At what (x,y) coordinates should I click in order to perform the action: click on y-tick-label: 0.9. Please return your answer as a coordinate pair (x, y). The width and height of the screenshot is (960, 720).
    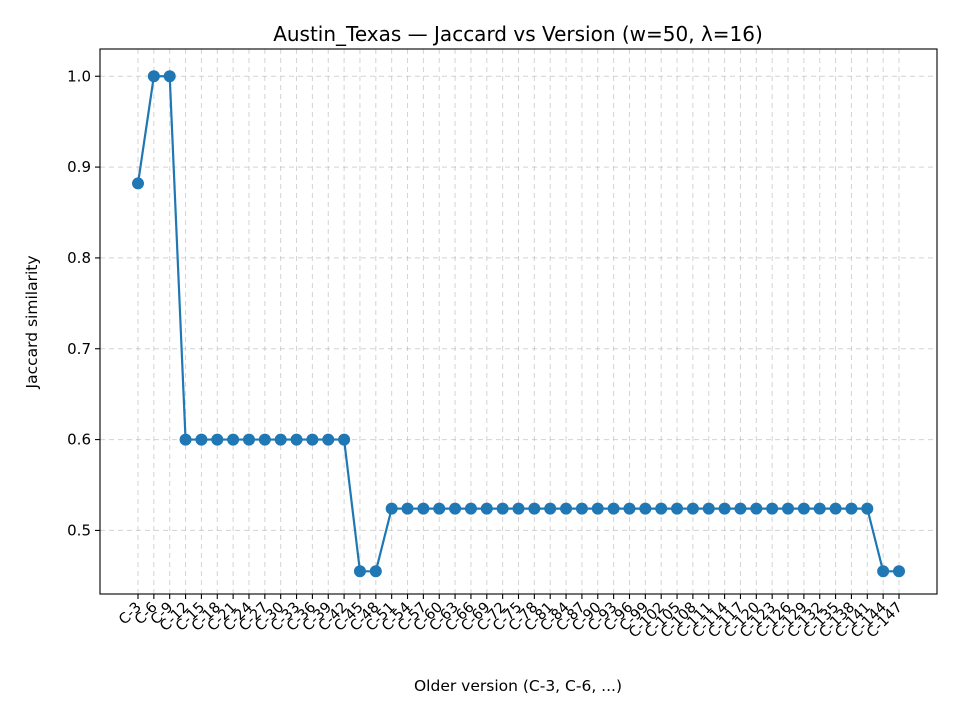
    Looking at the image, I should click on (79, 167).